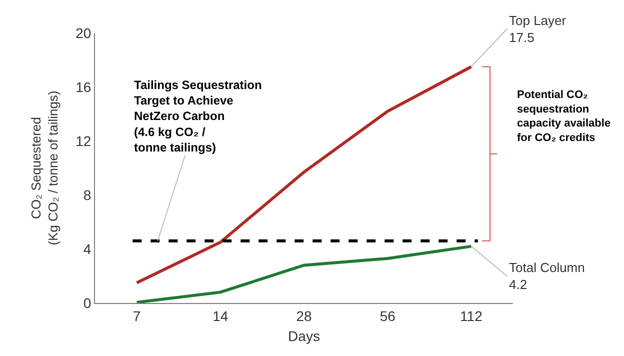 The image size is (624, 356). Describe the element at coordinates (518, 284) in the screenshot. I see `data-label: 4.2` at that location.